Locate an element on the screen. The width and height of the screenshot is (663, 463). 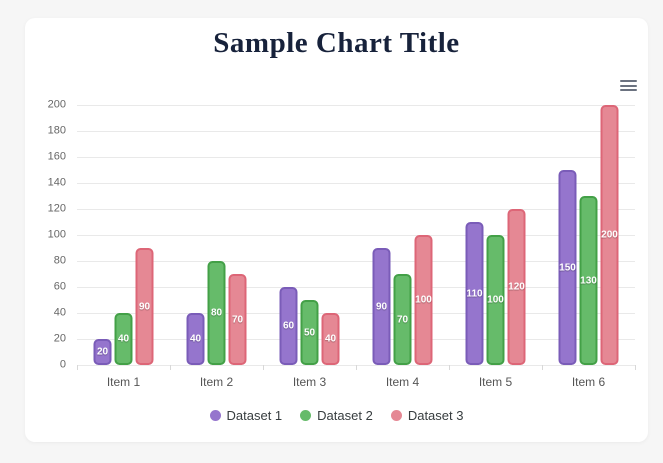
bar-value-label: 50 is located at coordinates (309, 332).